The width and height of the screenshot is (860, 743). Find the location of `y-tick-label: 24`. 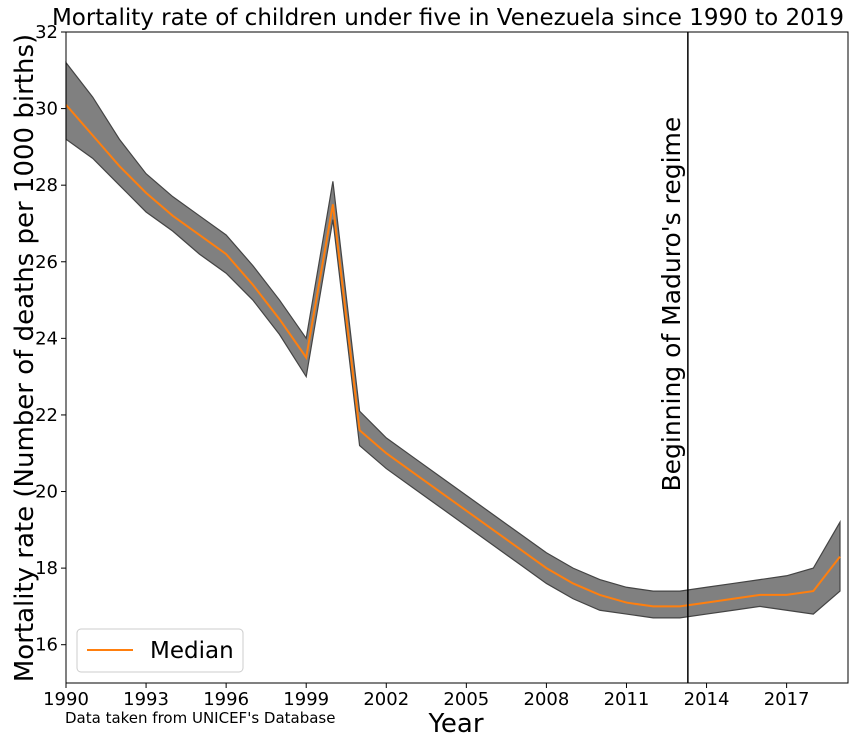

y-tick-label: 24 is located at coordinates (46, 338).